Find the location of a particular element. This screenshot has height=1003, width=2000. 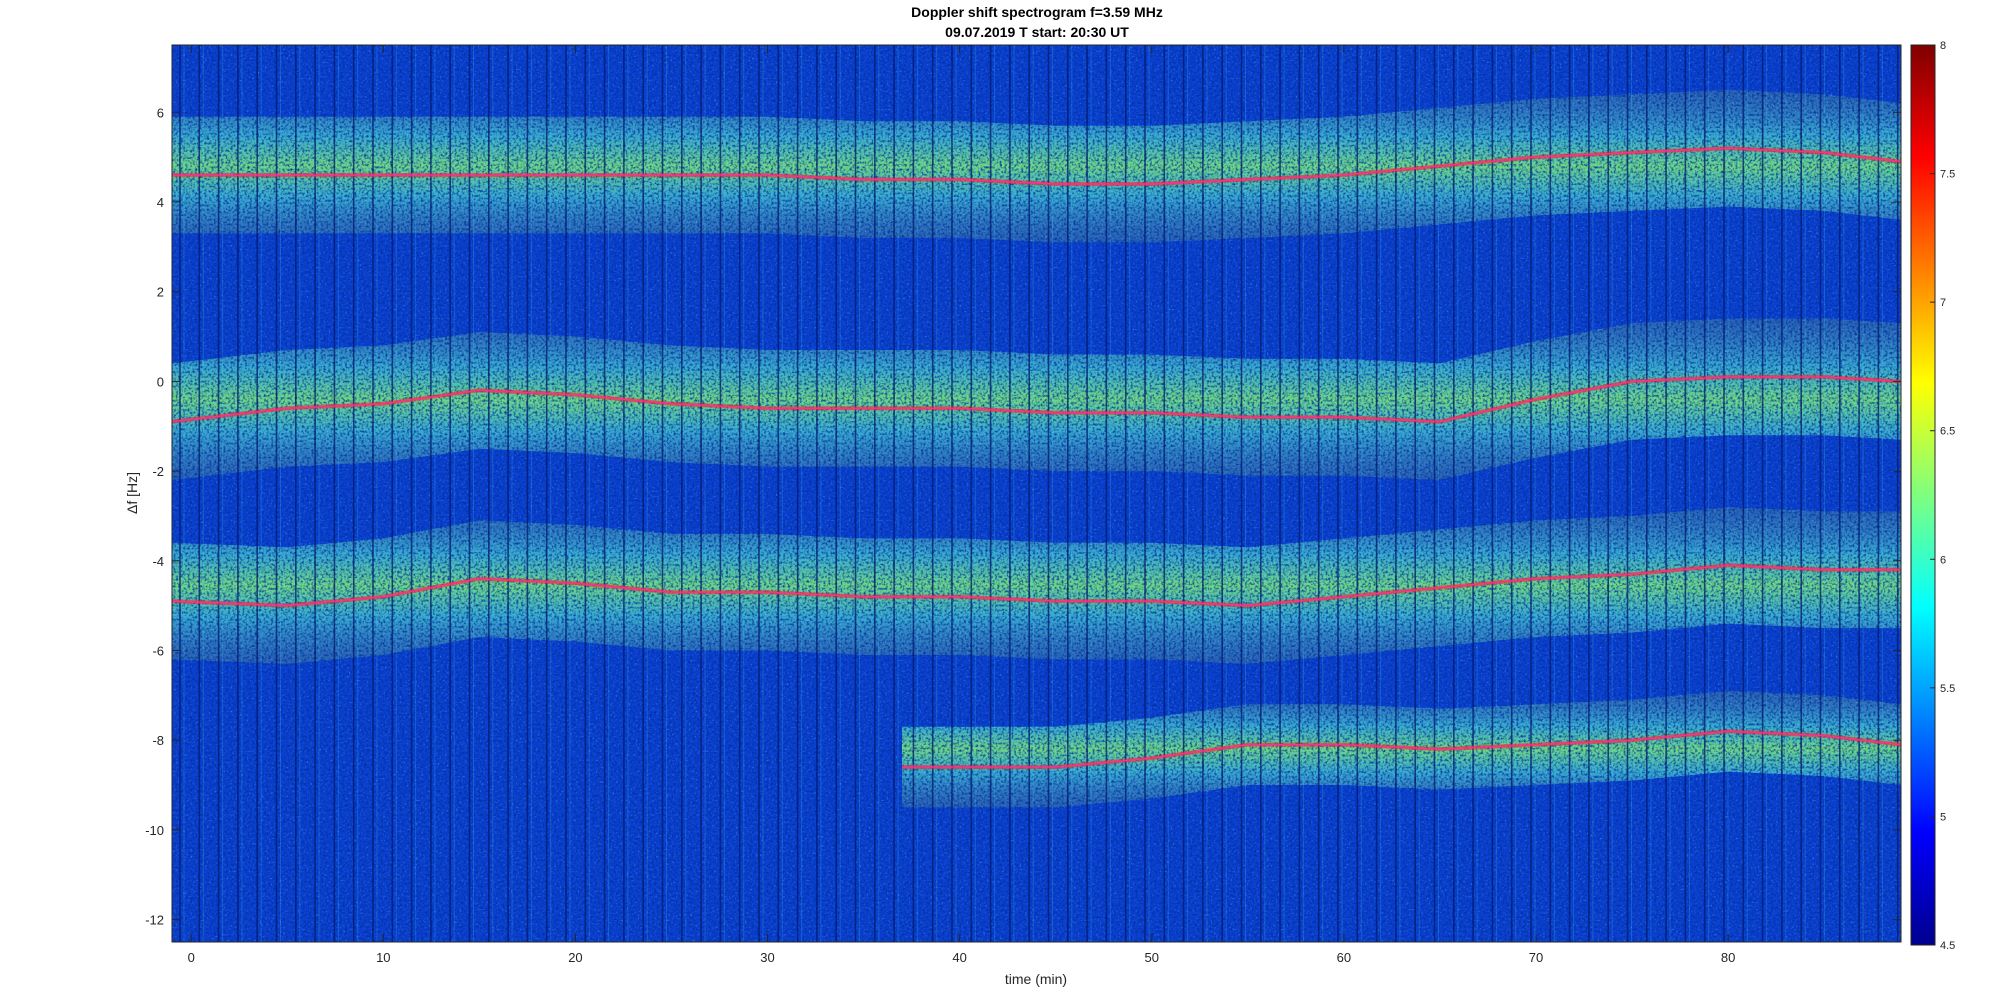

x-tick-label: 80 is located at coordinates (1728, 957).